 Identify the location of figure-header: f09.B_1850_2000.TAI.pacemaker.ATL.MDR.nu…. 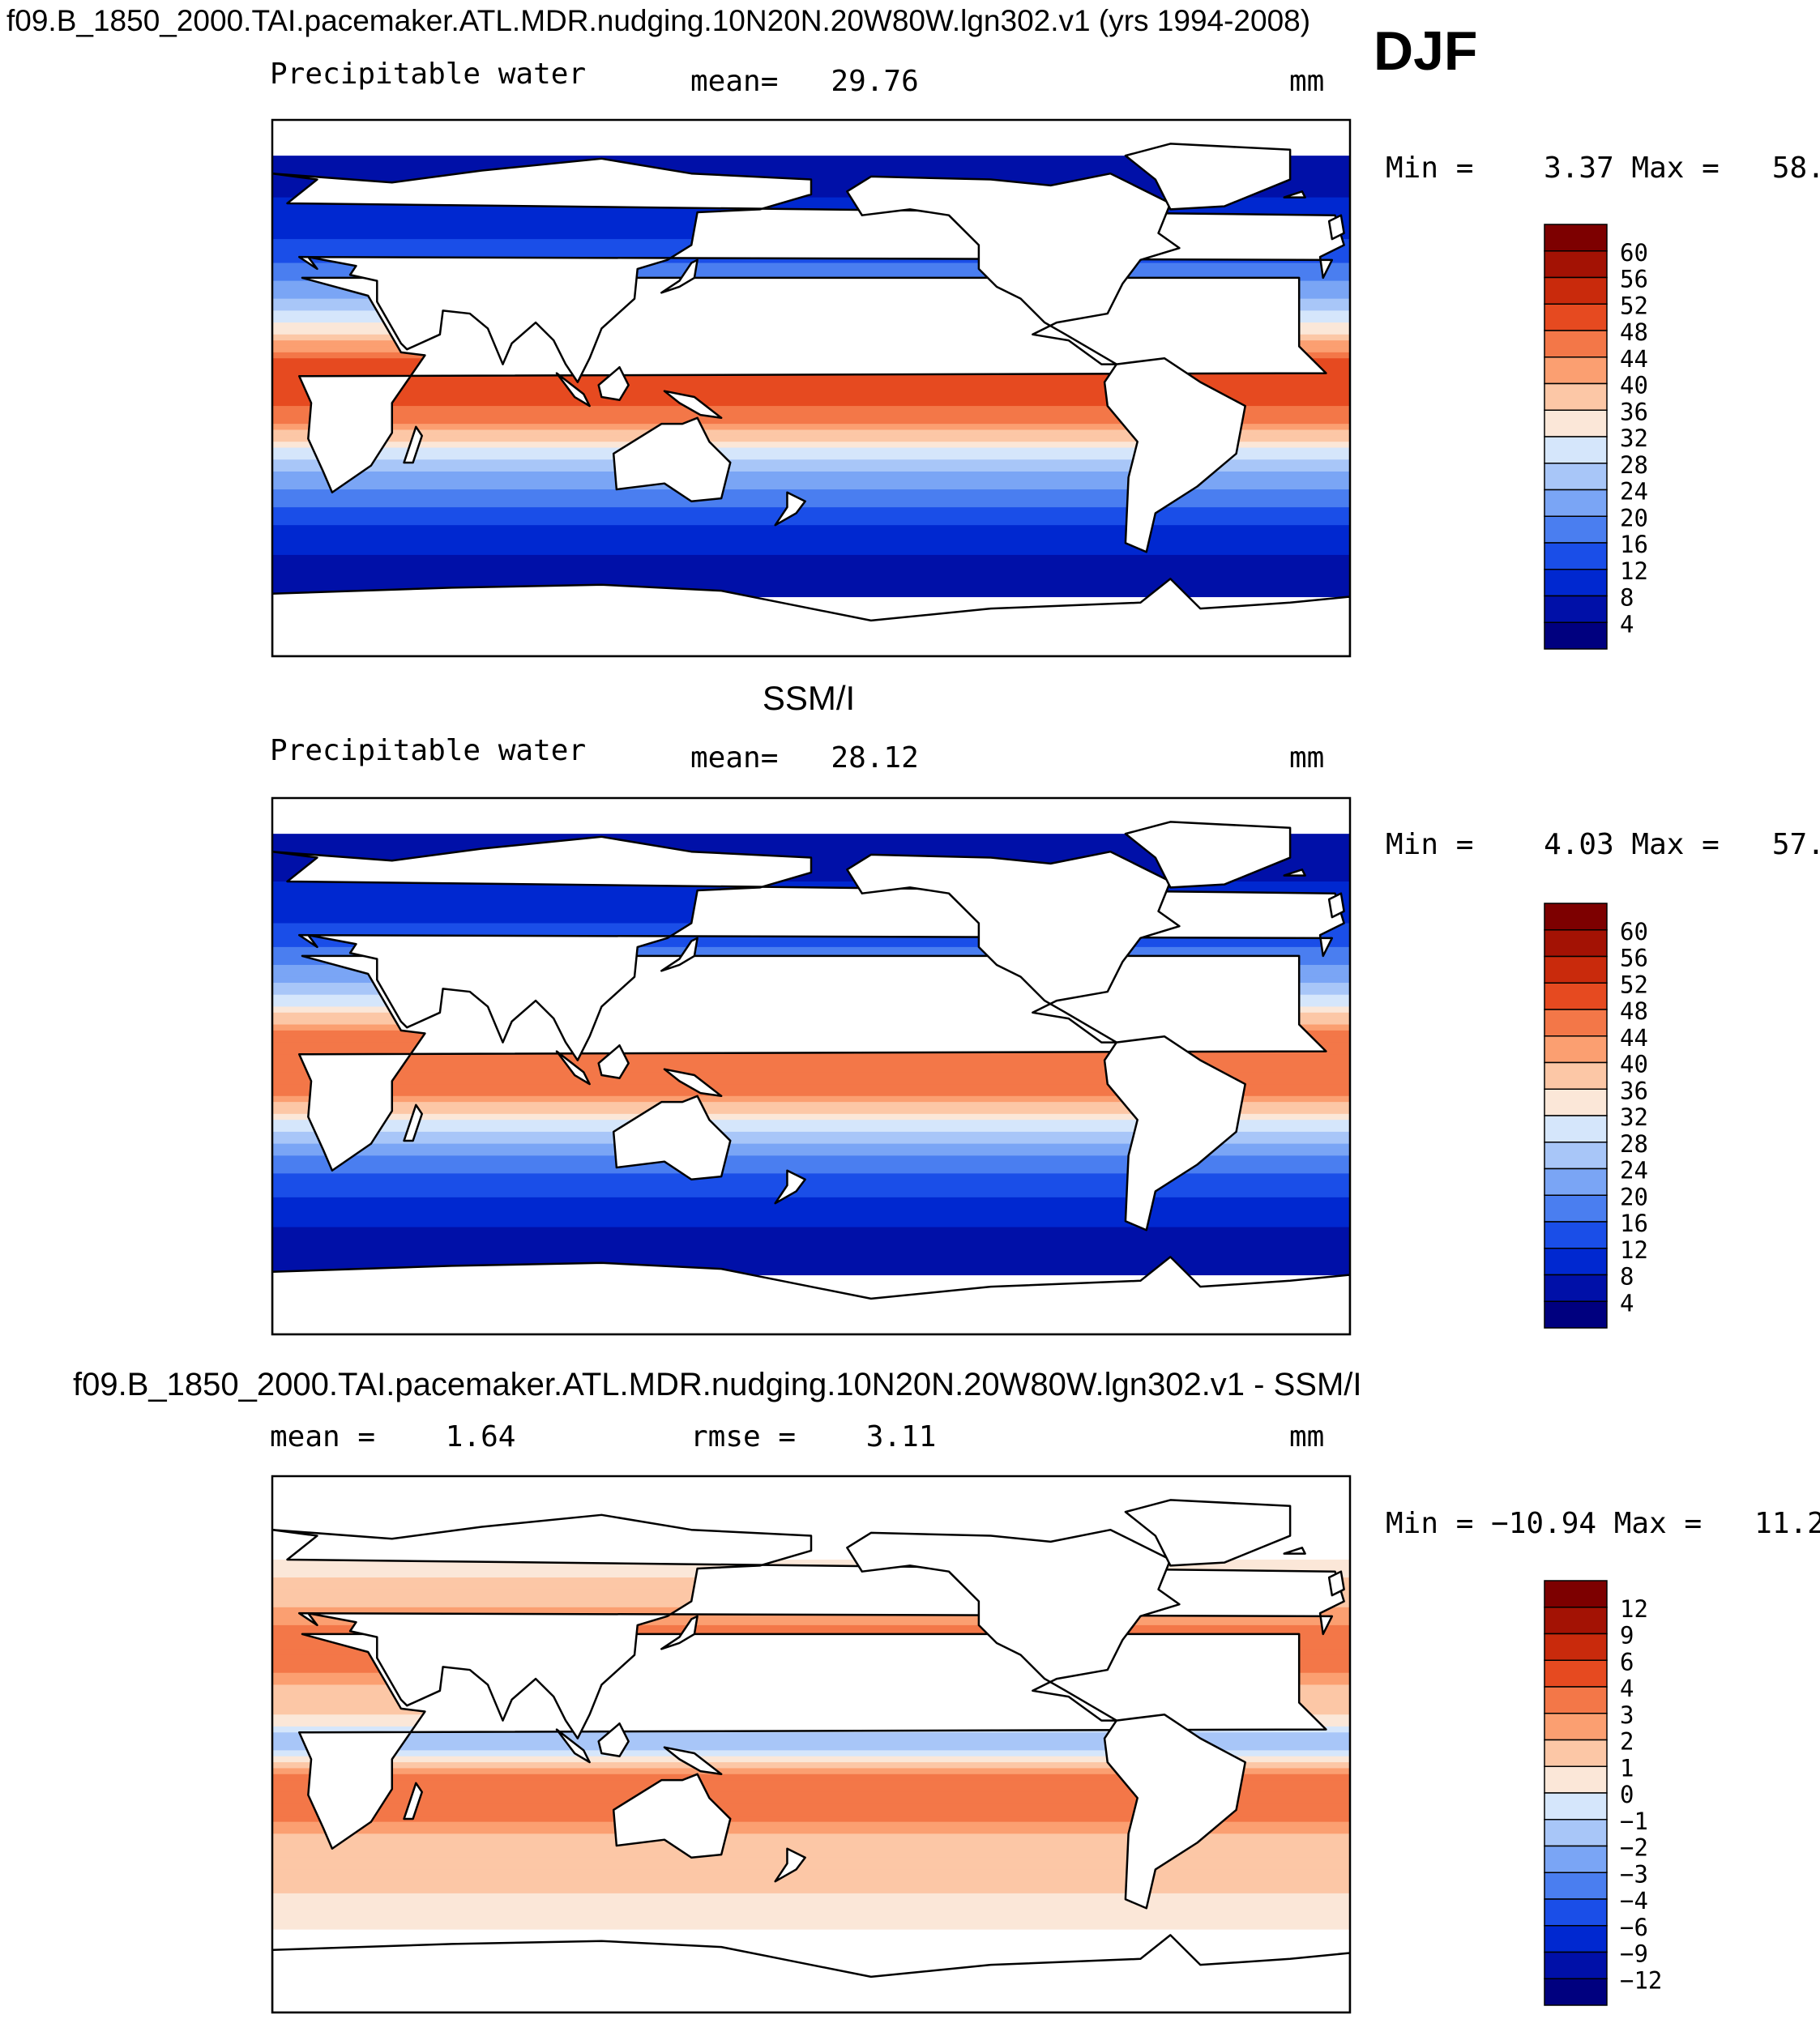
(658, 21).